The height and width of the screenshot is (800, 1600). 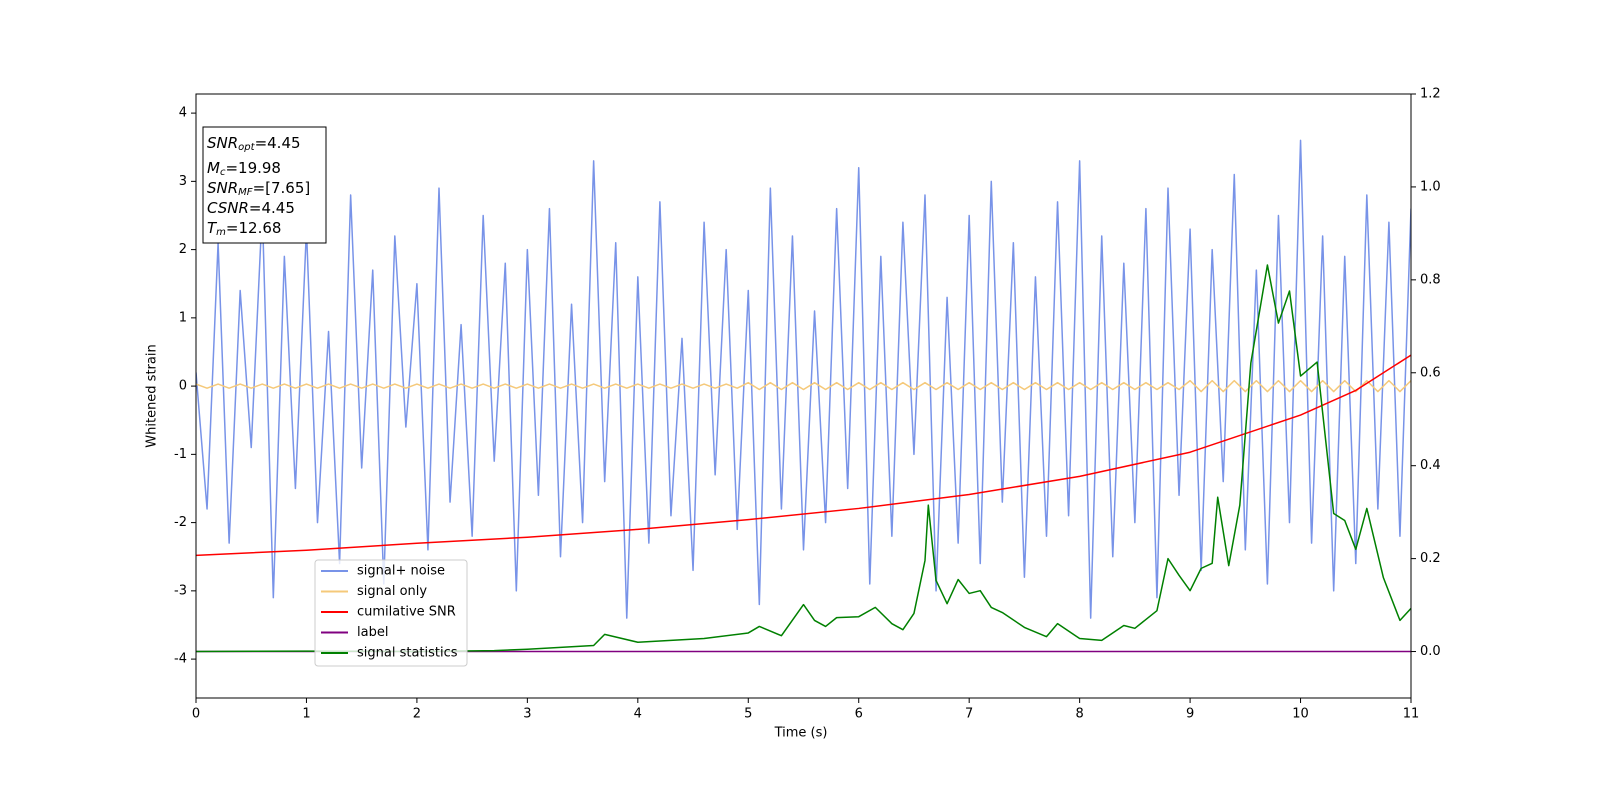 I want to click on x-tick-label: 8, so click(x=1079, y=714).